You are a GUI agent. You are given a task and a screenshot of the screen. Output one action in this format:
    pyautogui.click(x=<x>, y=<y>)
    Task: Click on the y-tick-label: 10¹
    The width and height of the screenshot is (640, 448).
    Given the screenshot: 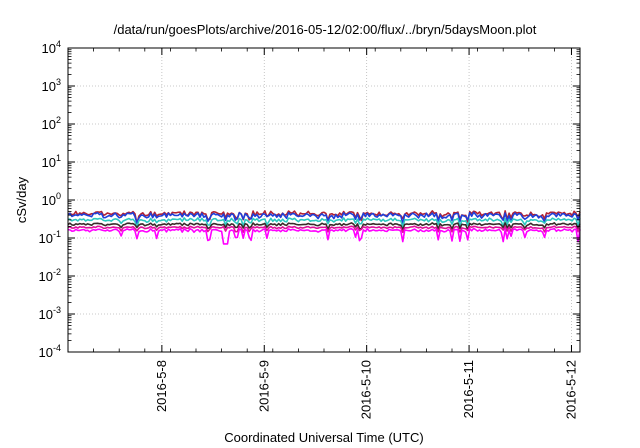 What is the action you would take?
    pyautogui.click(x=51, y=161)
    